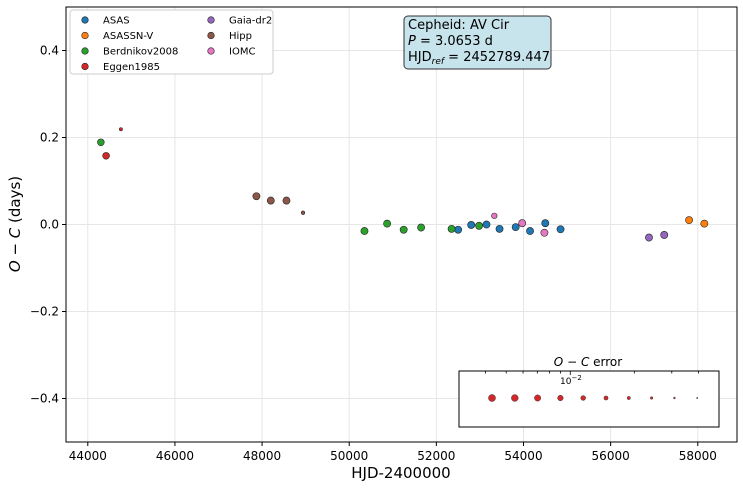 The image size is (743, 492). I want to click on x-tick-label: 46000, so click(175, 456).